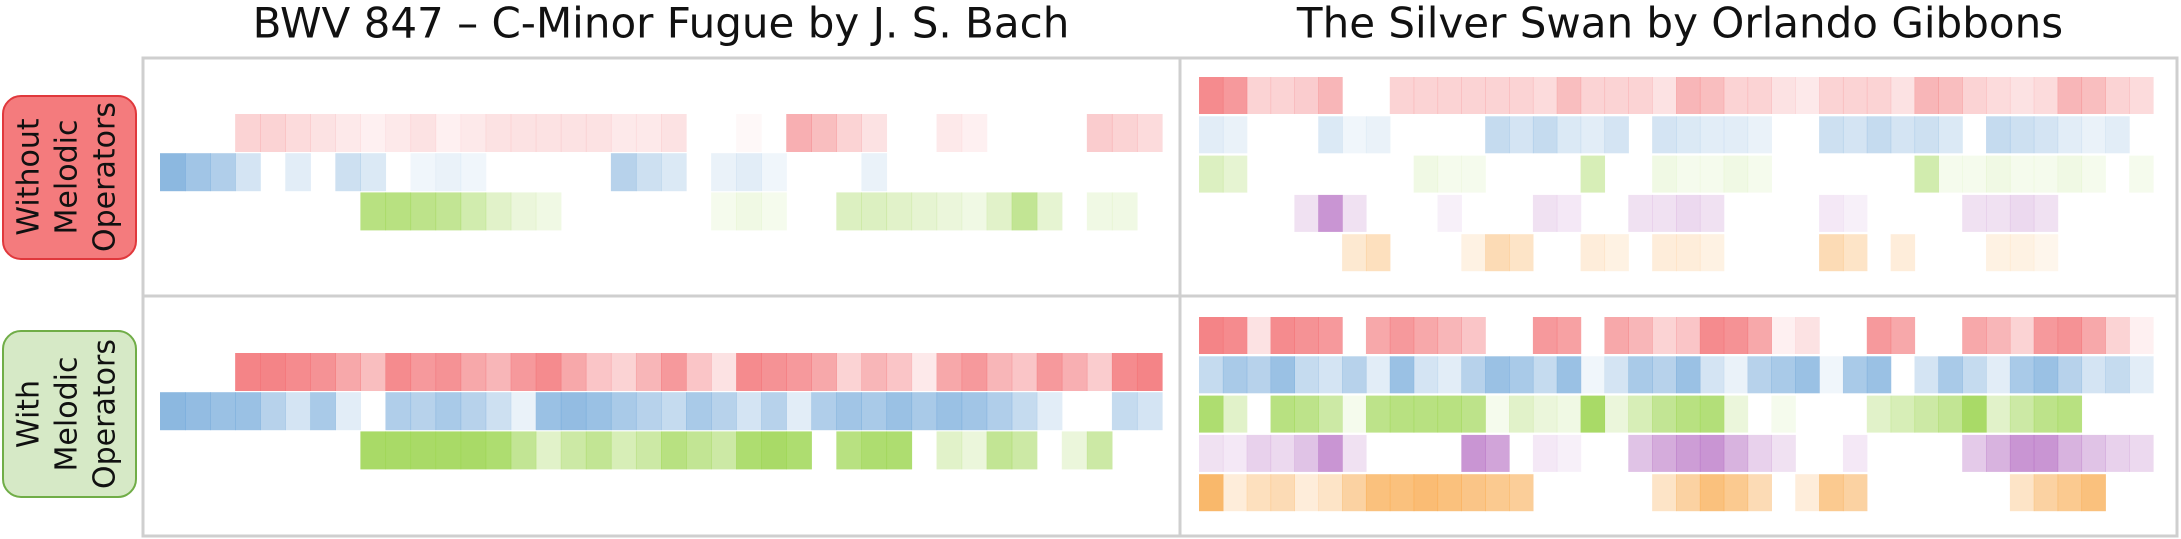 The height and width of the screenshot is (539, 2181). What do you see at coordinates (29, 176) in the screenshot?
I see `row-label: Without` at bounding box center [29, 176].